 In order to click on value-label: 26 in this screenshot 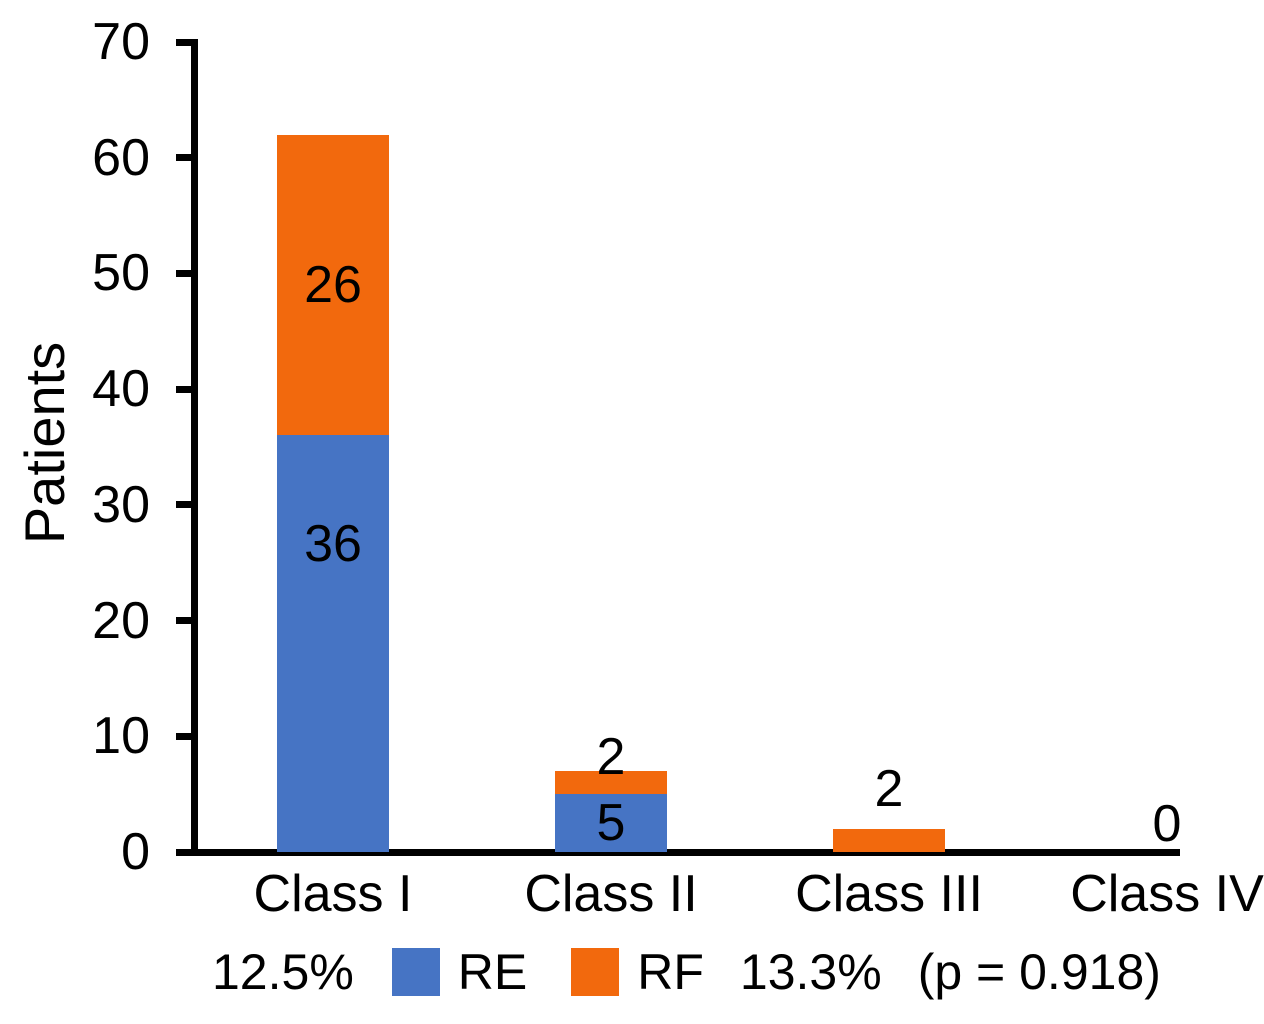, I will do `click(333, 285)`.